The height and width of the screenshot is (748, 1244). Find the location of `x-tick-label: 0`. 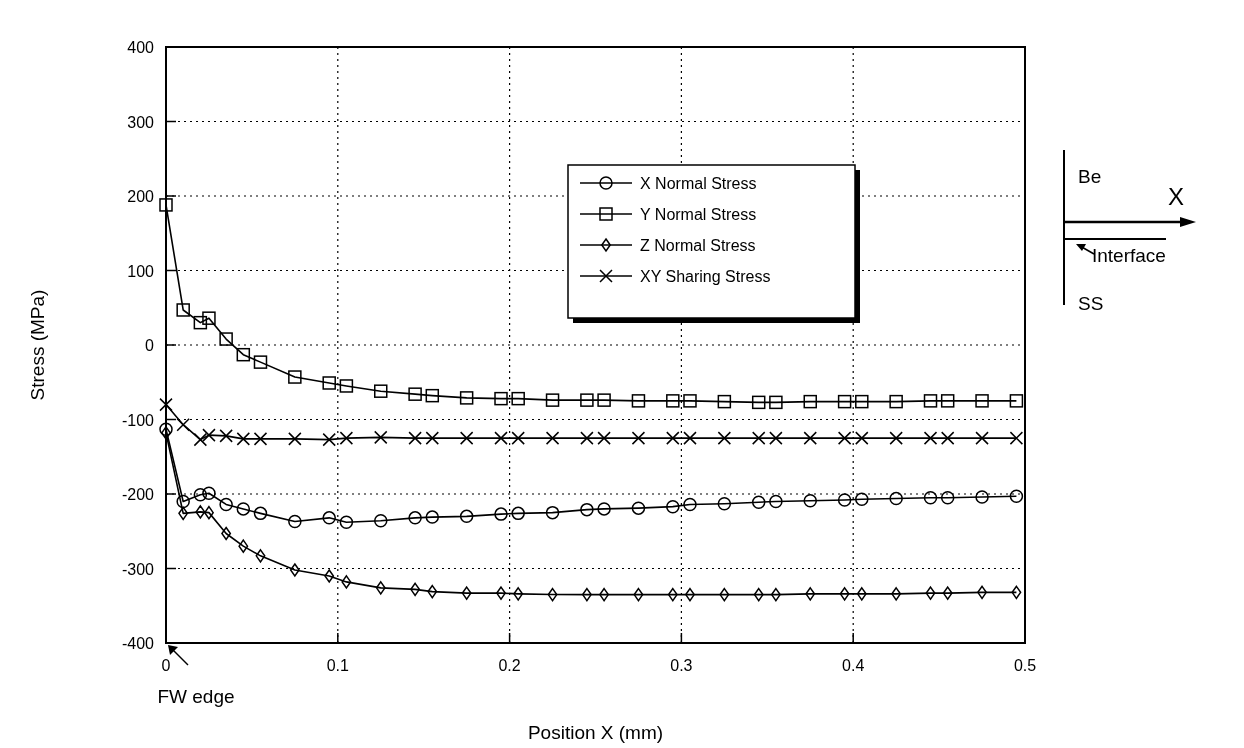

x-tick-label: 0 is located at coordinates (166, 665).